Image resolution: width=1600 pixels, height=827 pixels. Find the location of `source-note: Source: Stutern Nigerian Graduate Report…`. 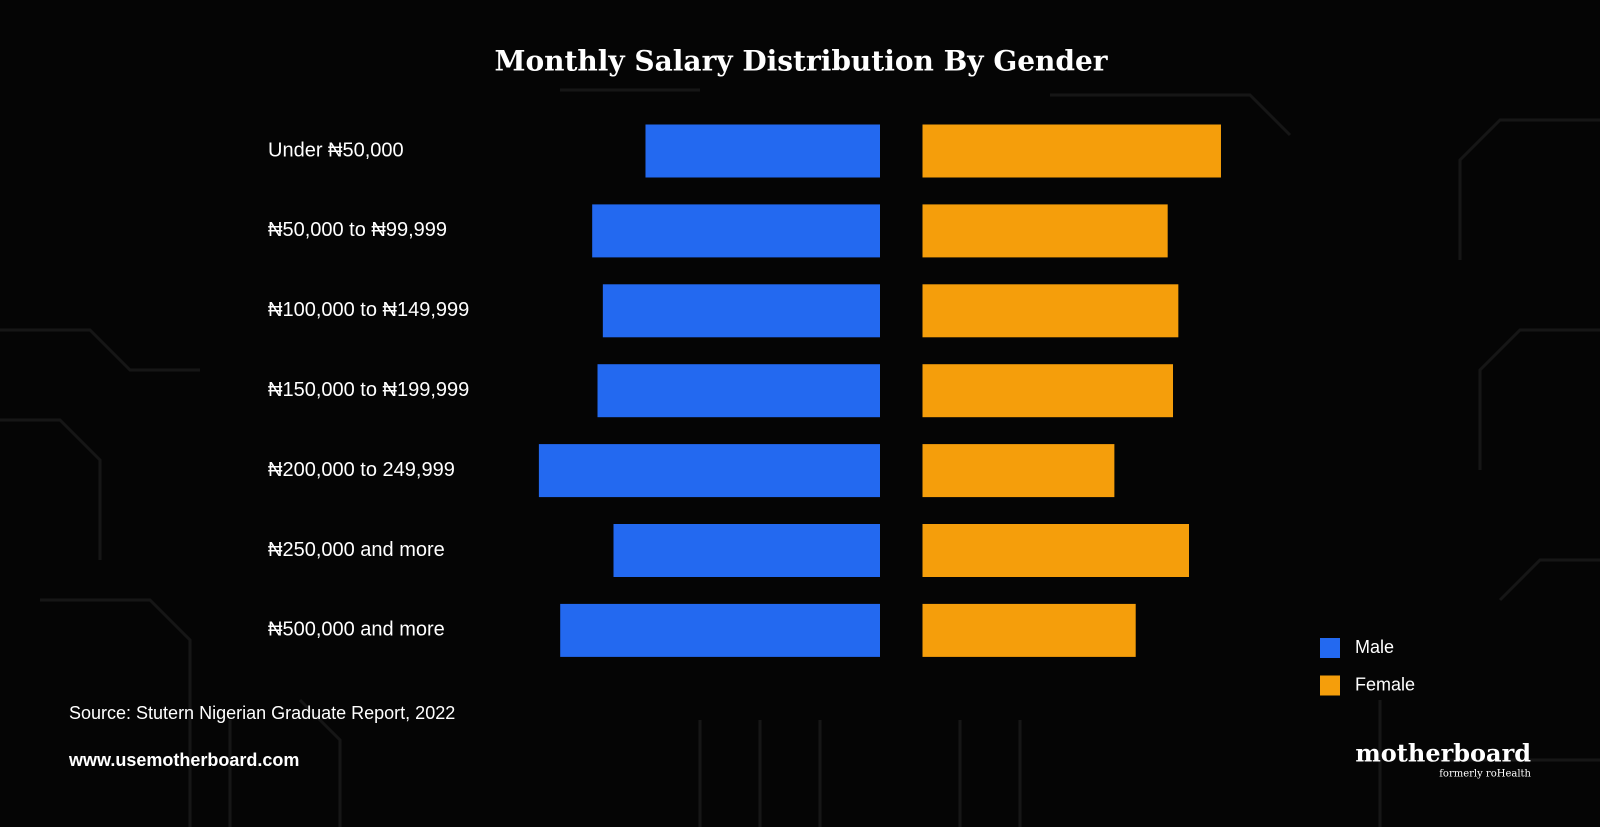

source-note: Source: Stutern Nigerian Graduate Report… is located at coordinates (262, 713).